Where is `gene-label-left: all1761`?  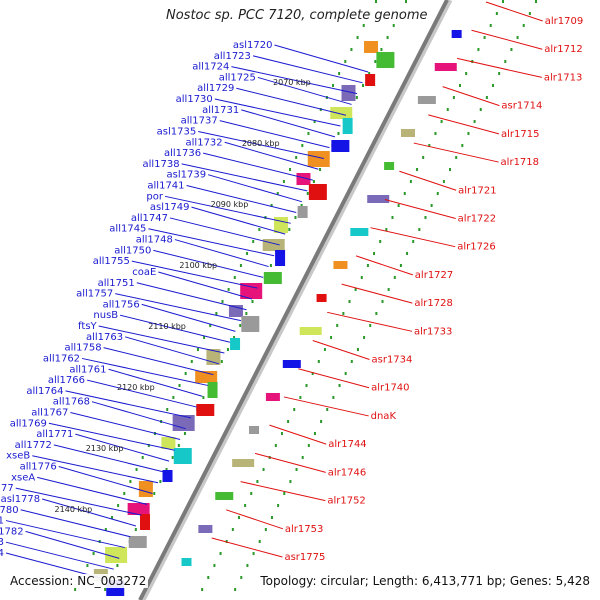
gene-label-left: all1761 is located at coordinates (87, 369).